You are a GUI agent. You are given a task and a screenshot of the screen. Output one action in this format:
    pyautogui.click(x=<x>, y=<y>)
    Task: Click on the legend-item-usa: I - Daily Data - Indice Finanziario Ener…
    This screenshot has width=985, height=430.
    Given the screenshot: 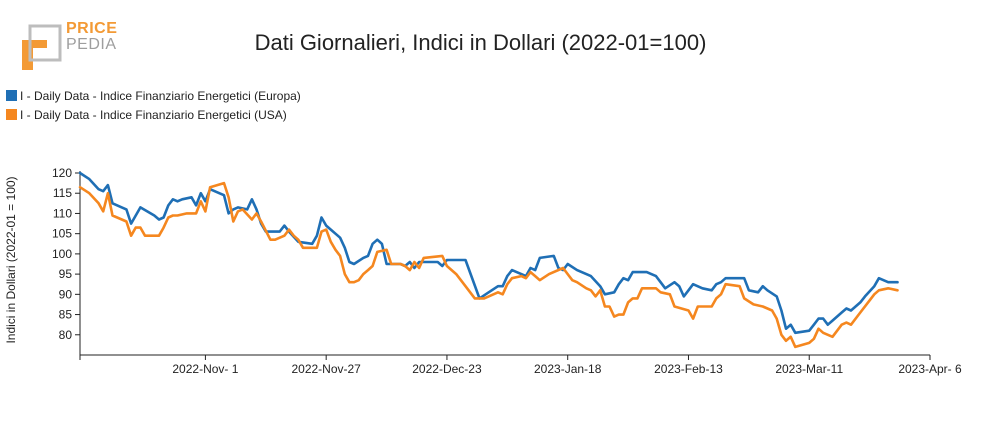 What is the action you would take?
    pyautogui.click(x=153, y=114)
    